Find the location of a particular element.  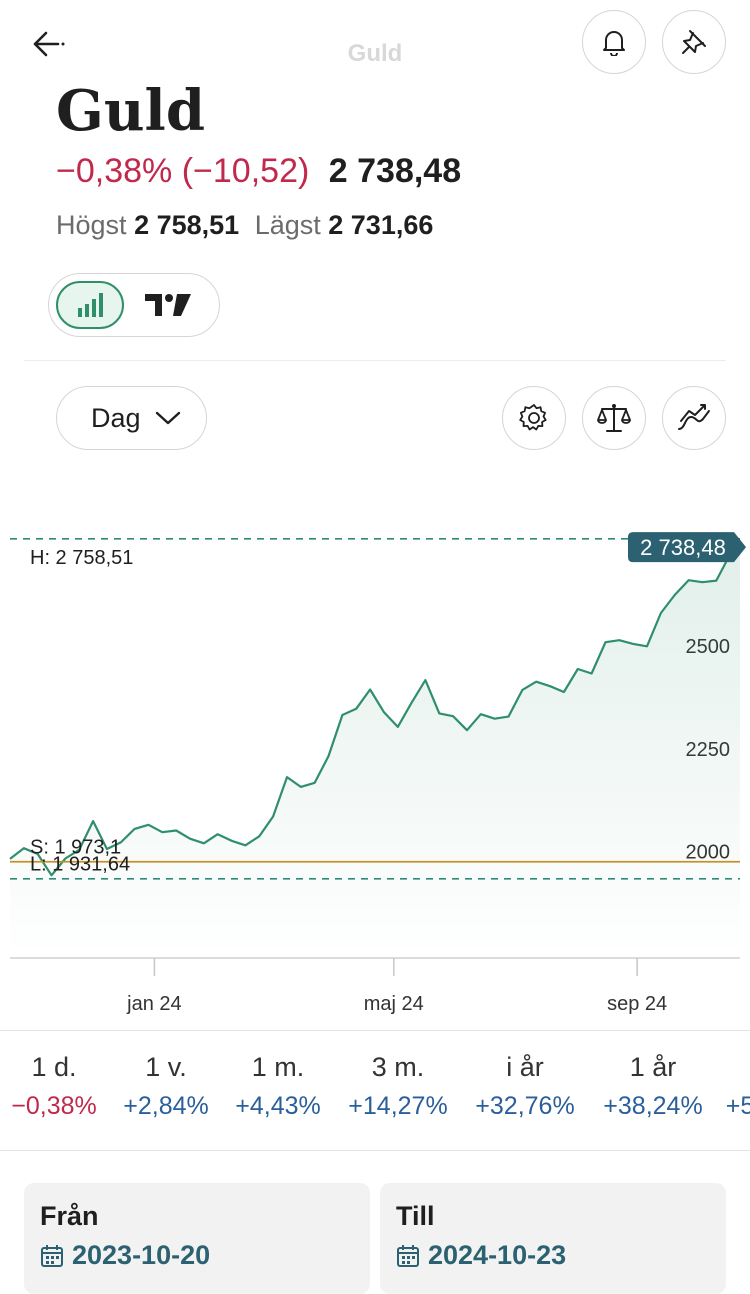

chart-type-toggle is located at coordinates (134, 305).